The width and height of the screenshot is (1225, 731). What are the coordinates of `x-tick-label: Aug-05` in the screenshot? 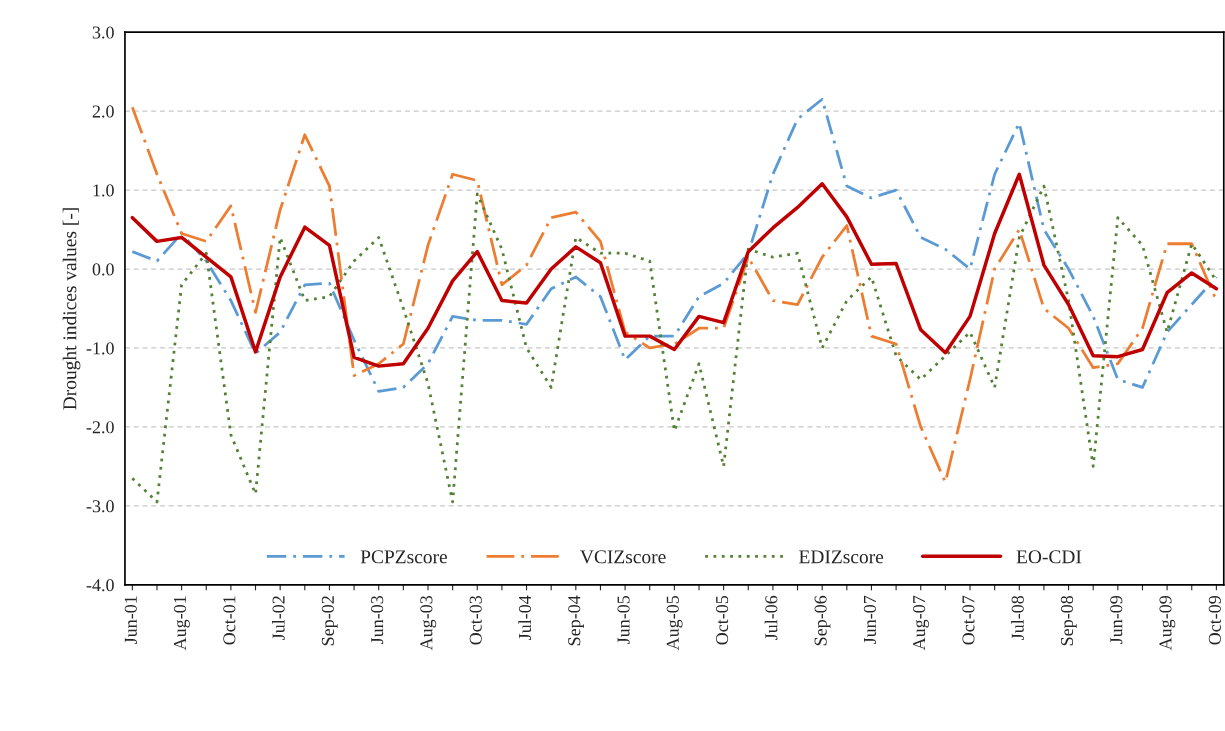 It's located at (674, 623).